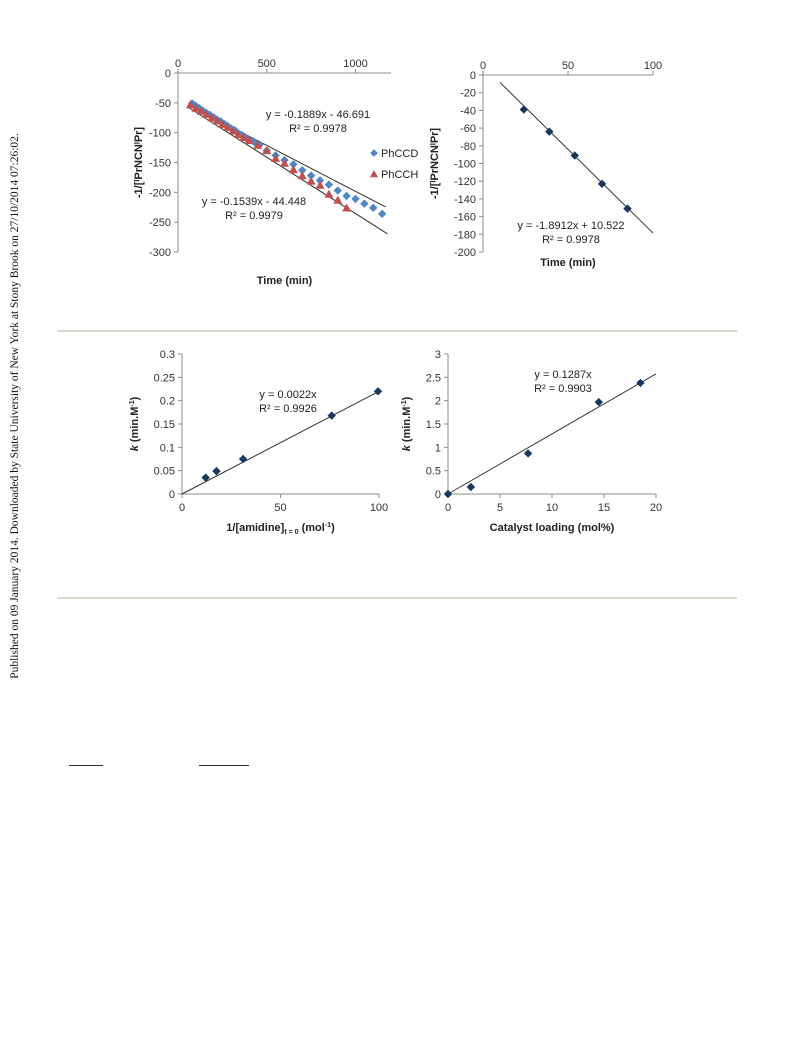 The image size is (793, 1039). What do you see at coordinates (164, 378) in the screenshot?
I see `y-tick-label: 0.25` at bounding box center [164, 378].